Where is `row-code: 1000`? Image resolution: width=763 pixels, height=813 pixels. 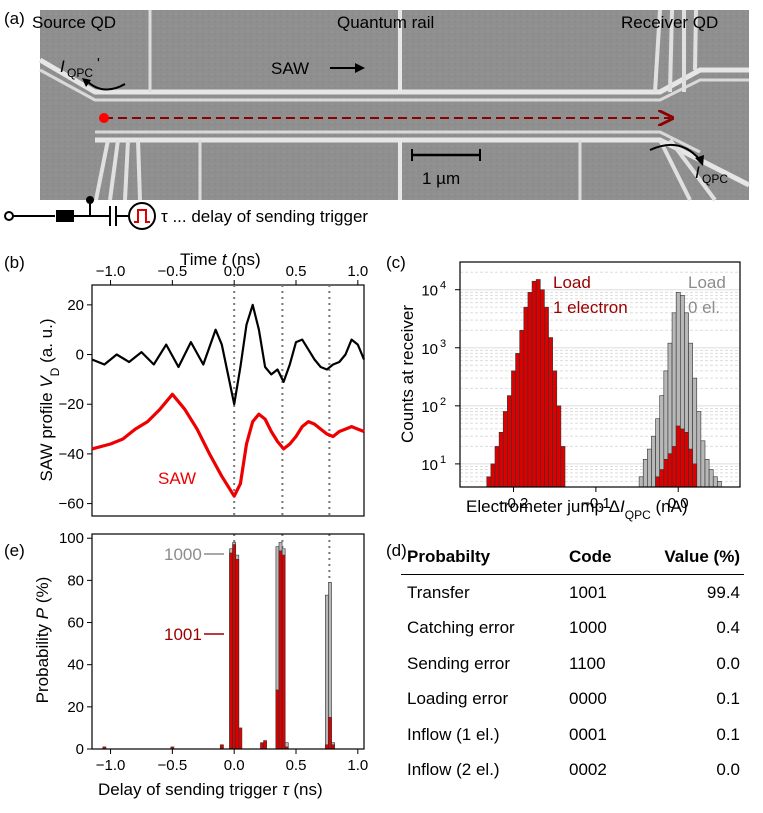 row-code: 1000 is located at coordinates (588, 628).